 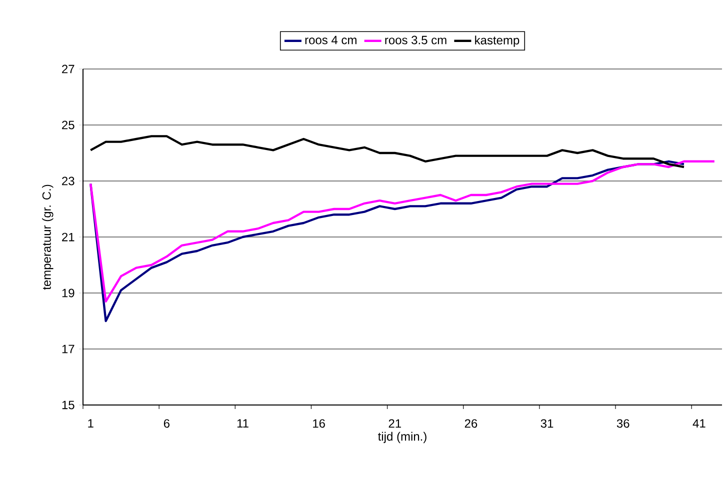 What do you see at coordinates (415, 40) in the screenshot?
I see `legend-label: roos 3.5 cm` at bounding box center [415, 40].